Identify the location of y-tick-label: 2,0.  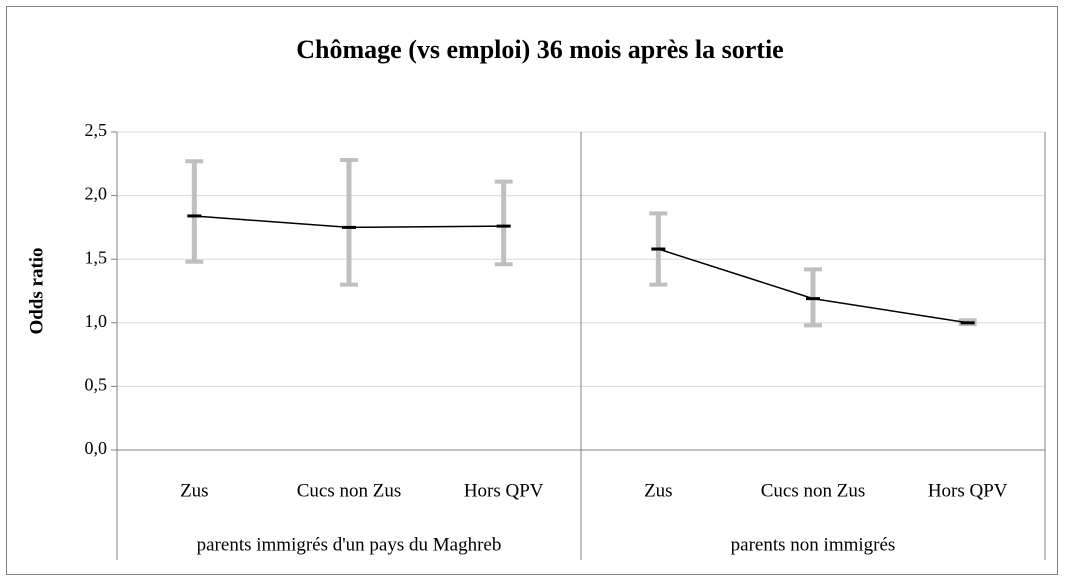
(96, 194).